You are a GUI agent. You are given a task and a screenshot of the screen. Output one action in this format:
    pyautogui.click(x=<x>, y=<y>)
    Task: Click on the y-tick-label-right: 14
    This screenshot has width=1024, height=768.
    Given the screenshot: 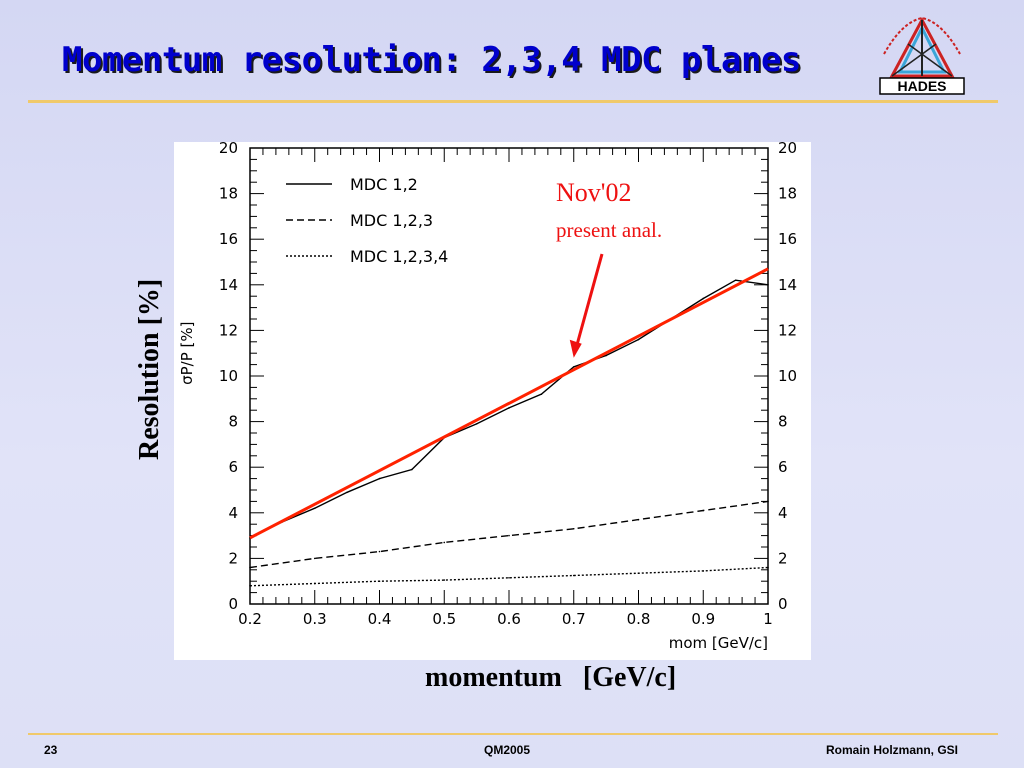 What is the action you would take?
    pyautogui.click(x=787, y=285)
    